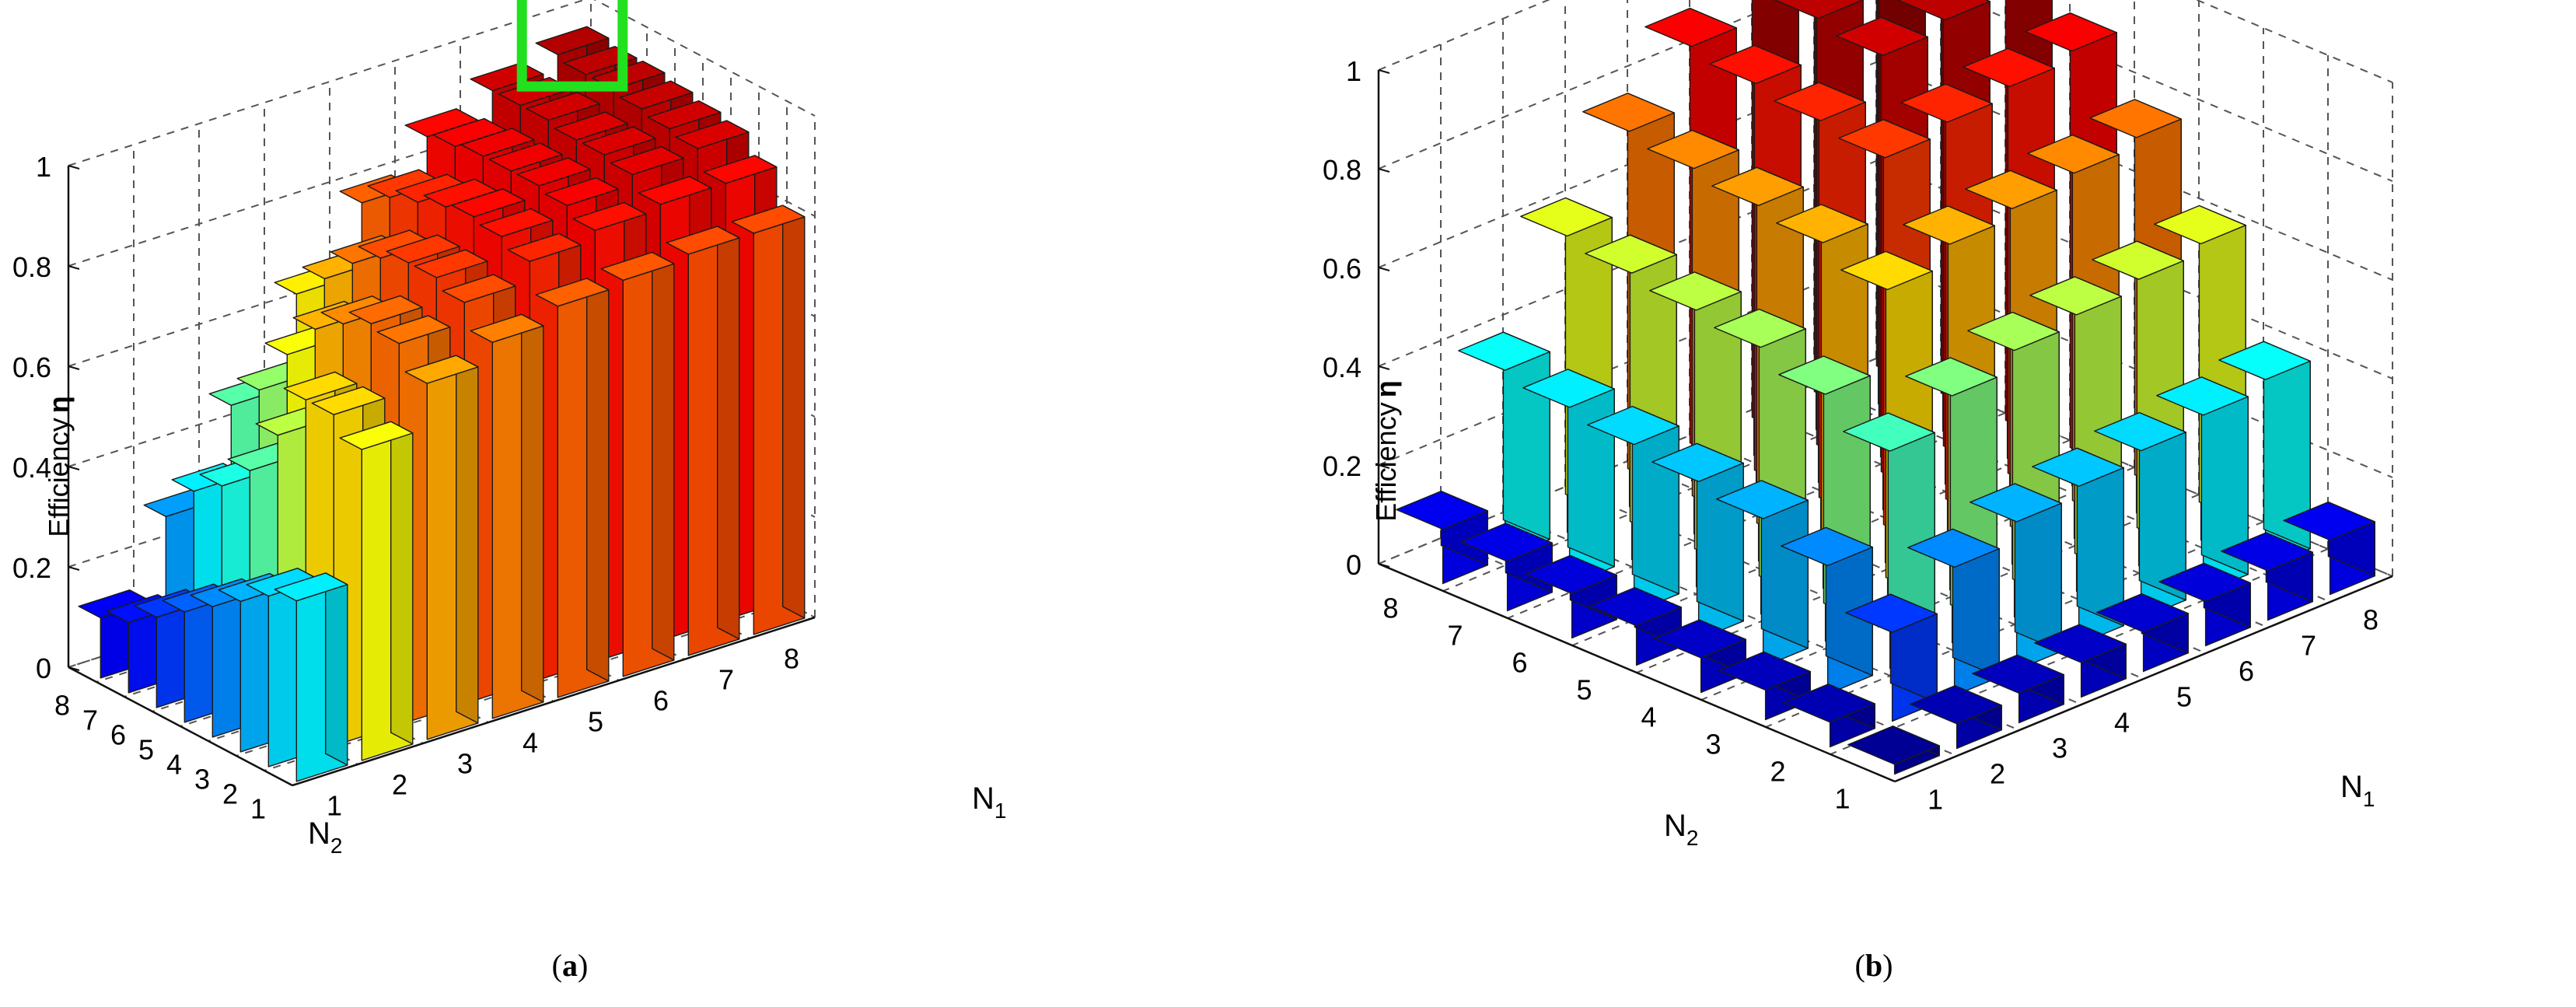 This screenshot has width=2576, height=1007. What do you see at coordinates (2143, 679) in the screenshot?
I see `n1-axis-line` at bounding box center [2143, 679].